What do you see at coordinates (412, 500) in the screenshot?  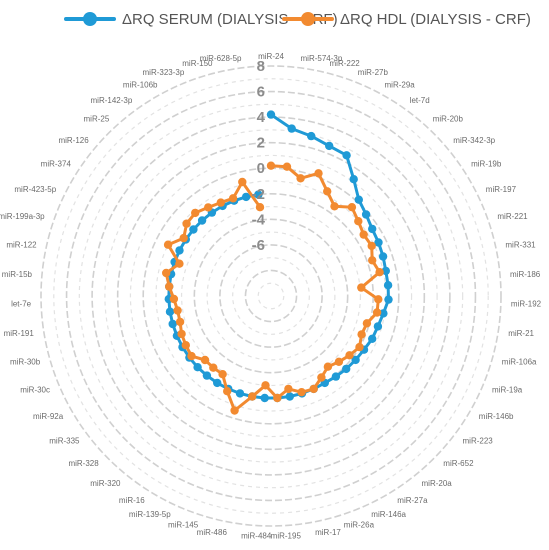 I see `category-label: miR-27a` at bounding box center [412, 500].